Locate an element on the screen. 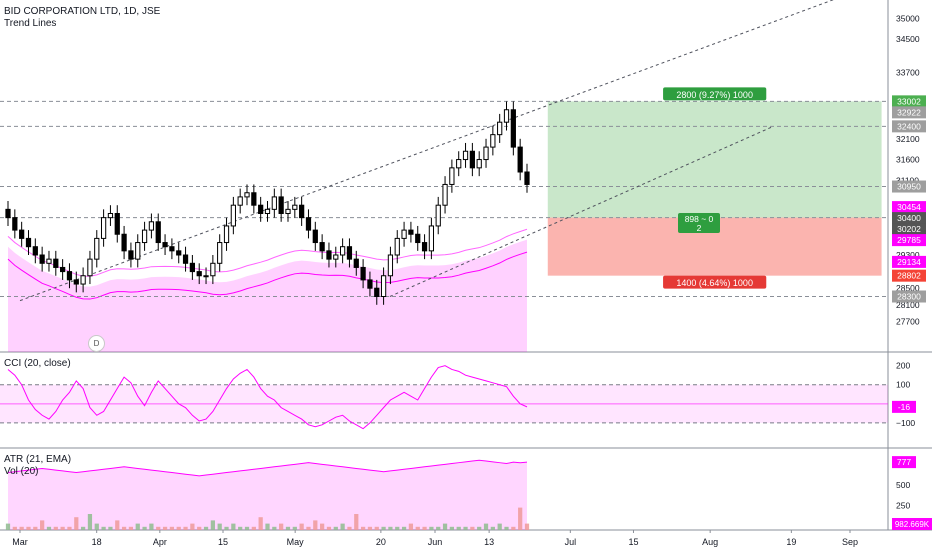 The width and height of the screenshot is (932, 555). atr-area is located at coordinates (267, 495).